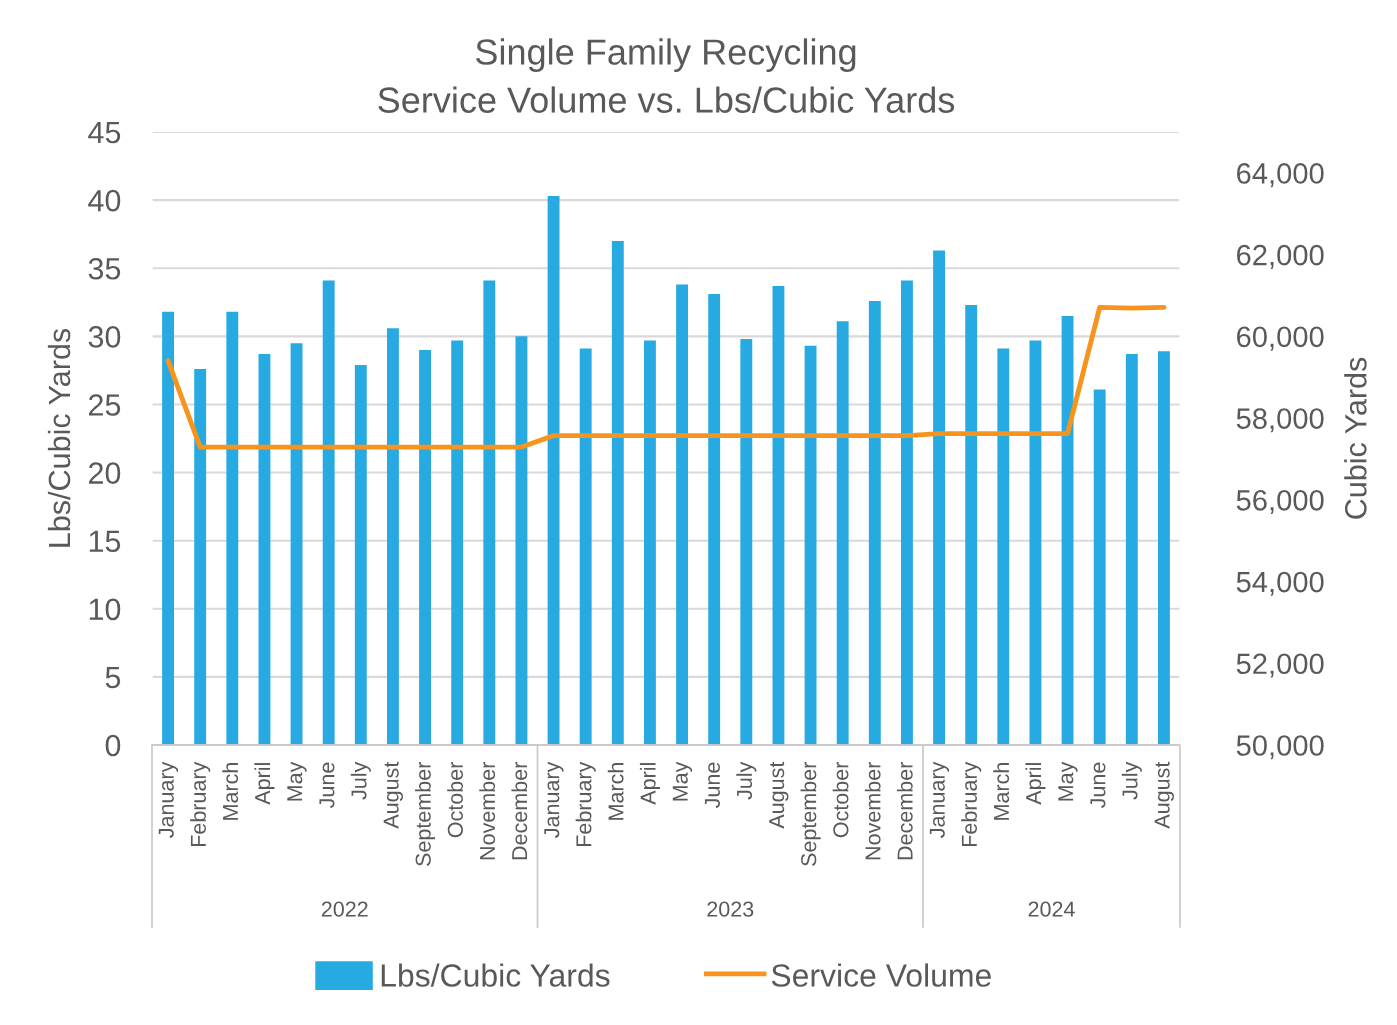  Describe the element at coordinates (881, 975) in the screenshot. I see `legend-label: Service Volume` at that location.